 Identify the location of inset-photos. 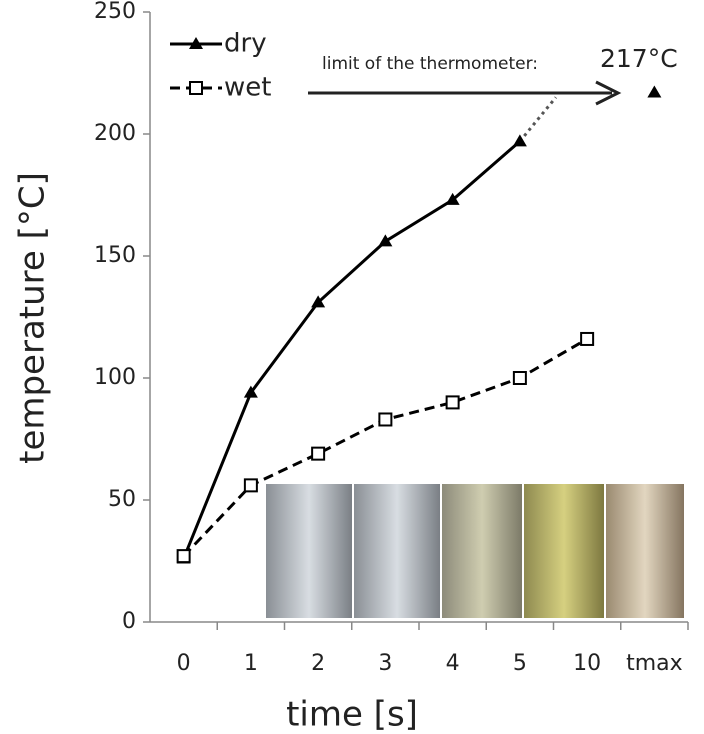
(475, 551).